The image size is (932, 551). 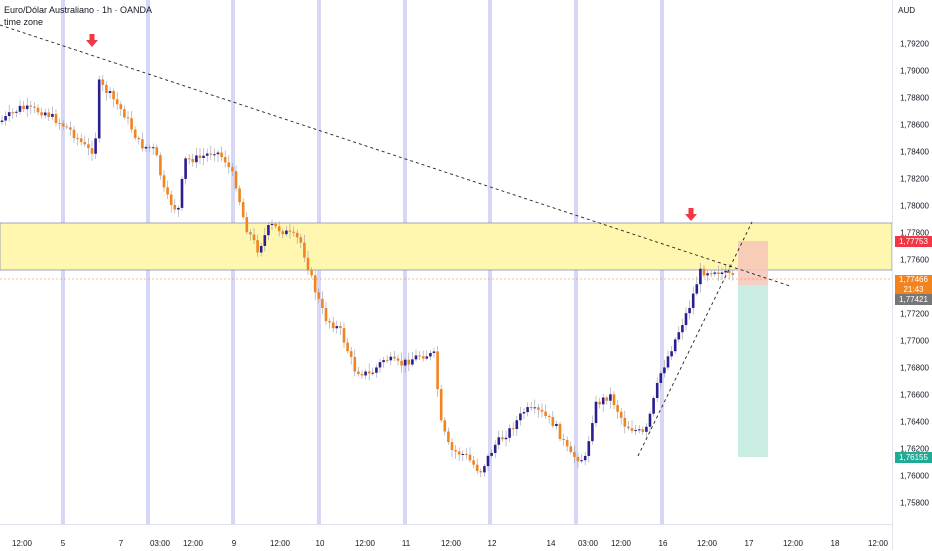 I want to click on stop-price-tag: 1,76155, so click(x=913, y=457).